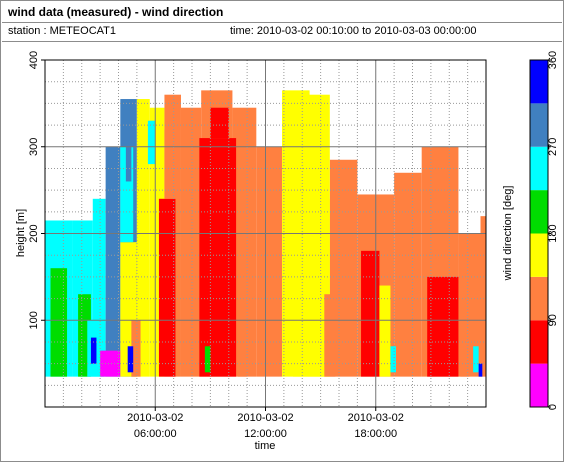 This screenshot has height=462, width=564. What do you see at coordinates (62, 31) in the screenshot?
I see `station-label: station : METEOCAT1` at bounding box center [62, 31].